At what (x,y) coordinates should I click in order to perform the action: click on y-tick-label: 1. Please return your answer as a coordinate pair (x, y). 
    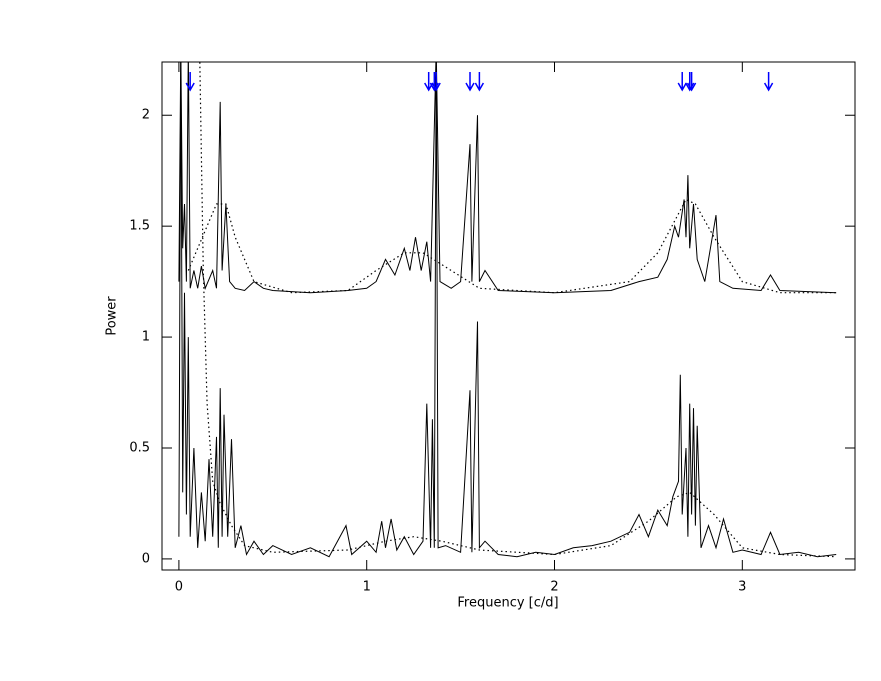
    Looking at the image, I should click on (146, 337).